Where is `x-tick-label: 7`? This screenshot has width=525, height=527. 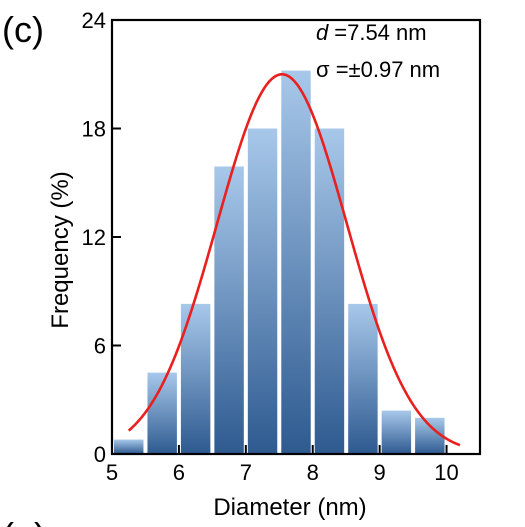 x-tick-label: 7 is located at coordinates (246, 472).